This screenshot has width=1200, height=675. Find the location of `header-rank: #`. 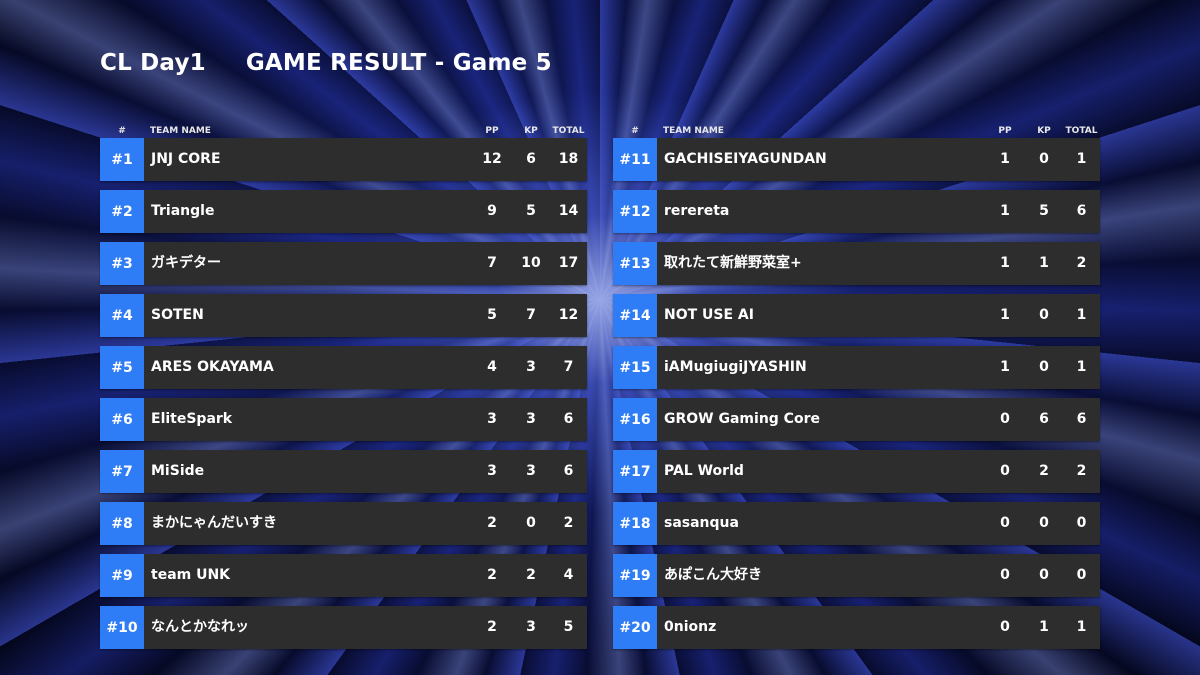

header-rank: # is located at coordinates (122, 131).